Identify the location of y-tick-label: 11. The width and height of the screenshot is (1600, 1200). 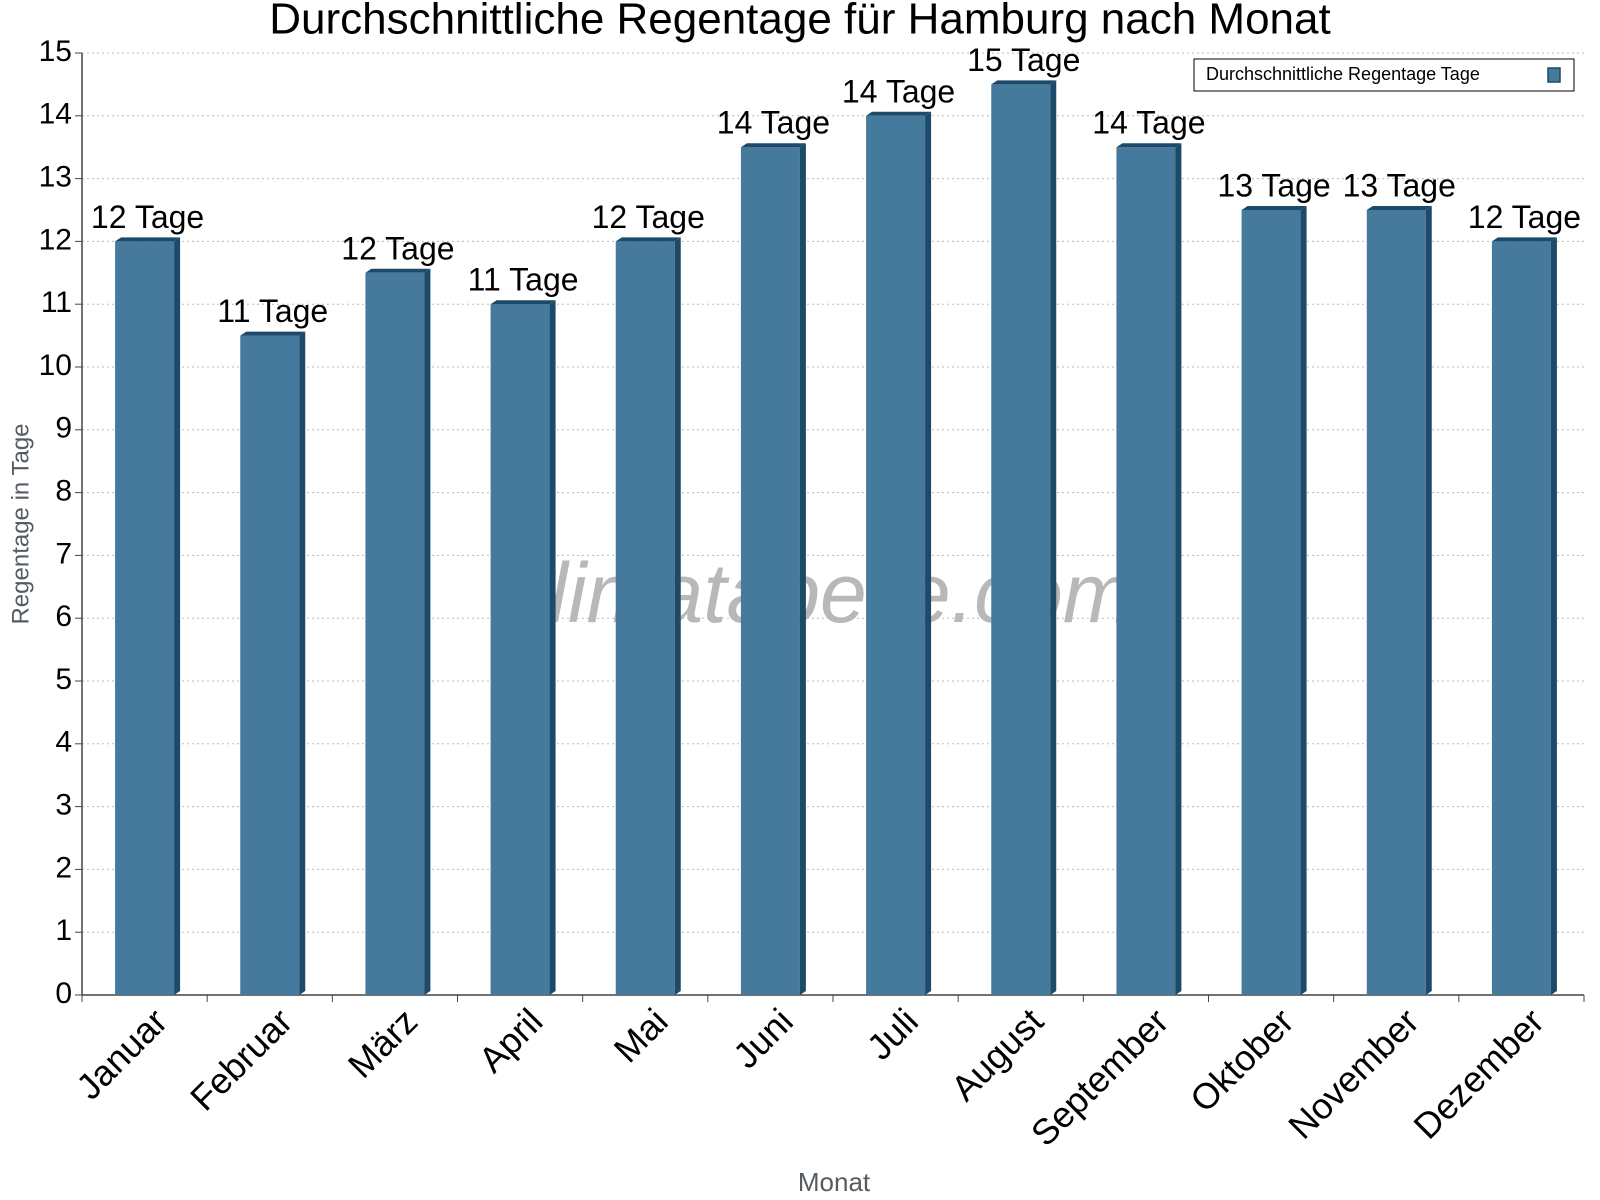
(56, 302).